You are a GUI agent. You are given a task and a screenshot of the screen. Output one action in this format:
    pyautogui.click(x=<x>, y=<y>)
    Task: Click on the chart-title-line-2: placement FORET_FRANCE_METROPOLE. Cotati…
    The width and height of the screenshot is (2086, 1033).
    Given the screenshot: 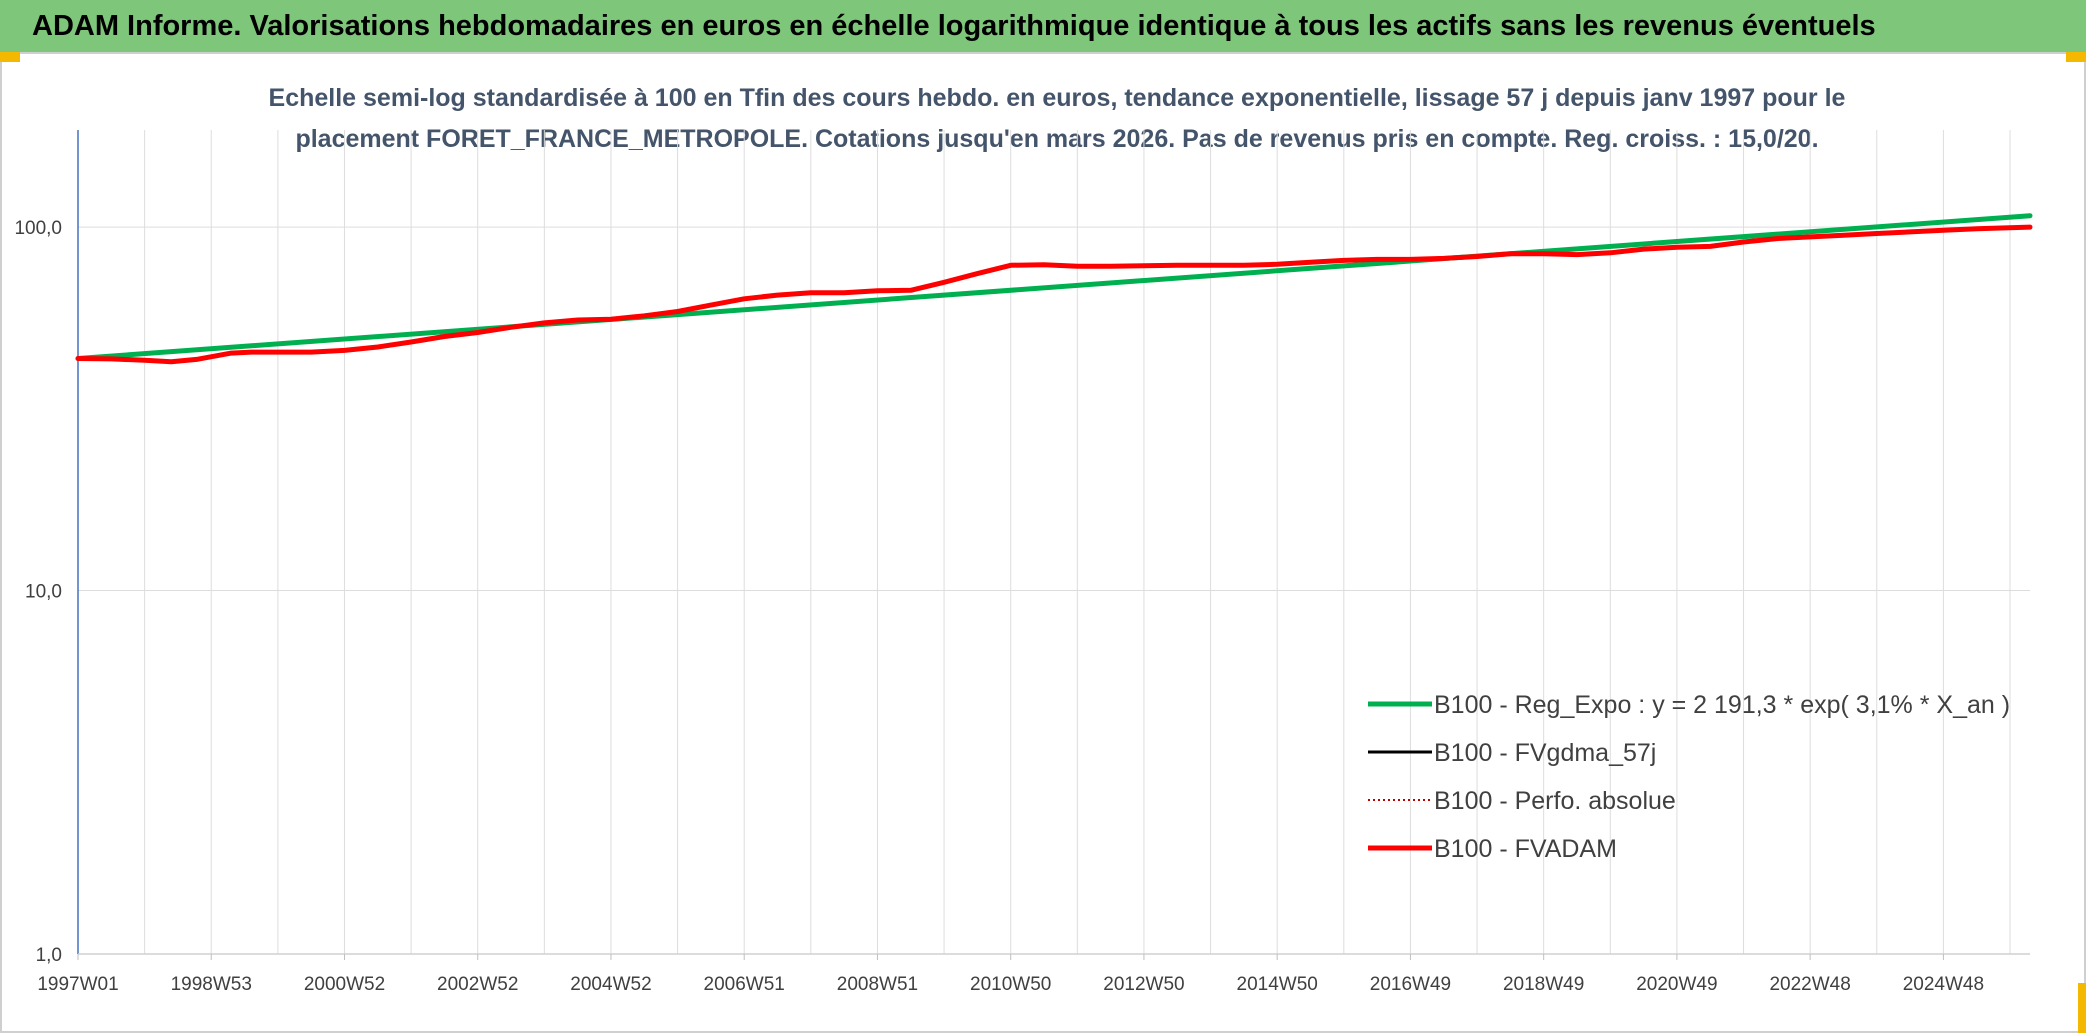 What is the action you would take?
    pyautogui.click(x=1056, y=139)
    